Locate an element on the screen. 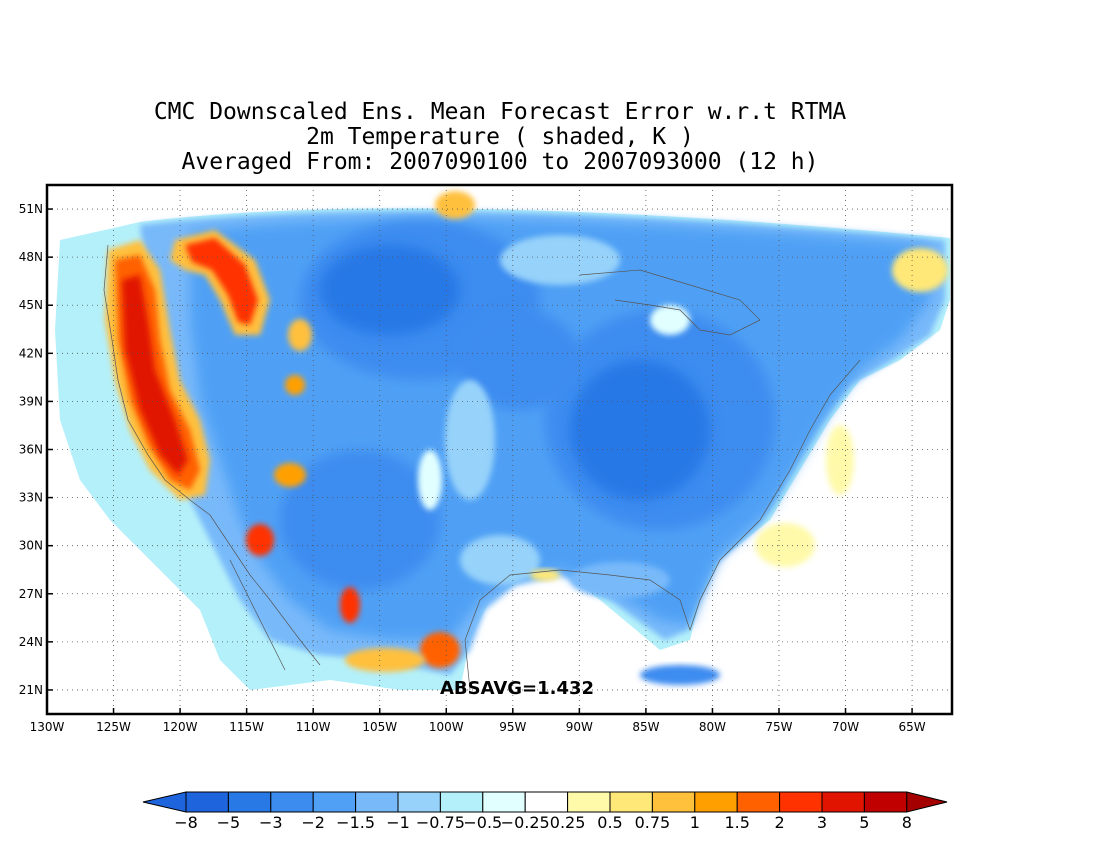  colorbar-label: −1.5 is located at coordinates (355, 822).